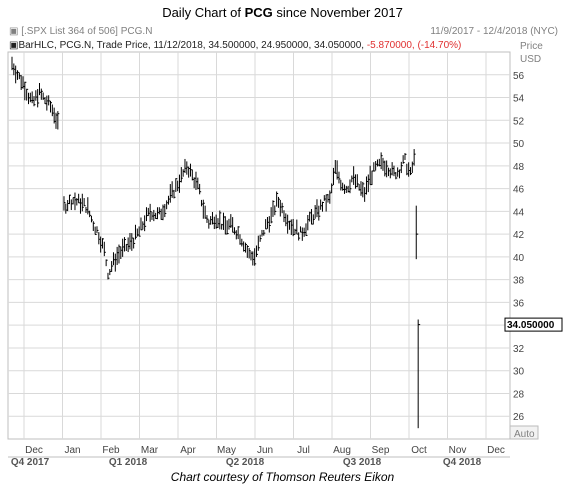 This screenshot has width=565, height=494. Describe the element at coordinates (519, 394) in the screenshot. I see `y-tick-label: 28` at that location.